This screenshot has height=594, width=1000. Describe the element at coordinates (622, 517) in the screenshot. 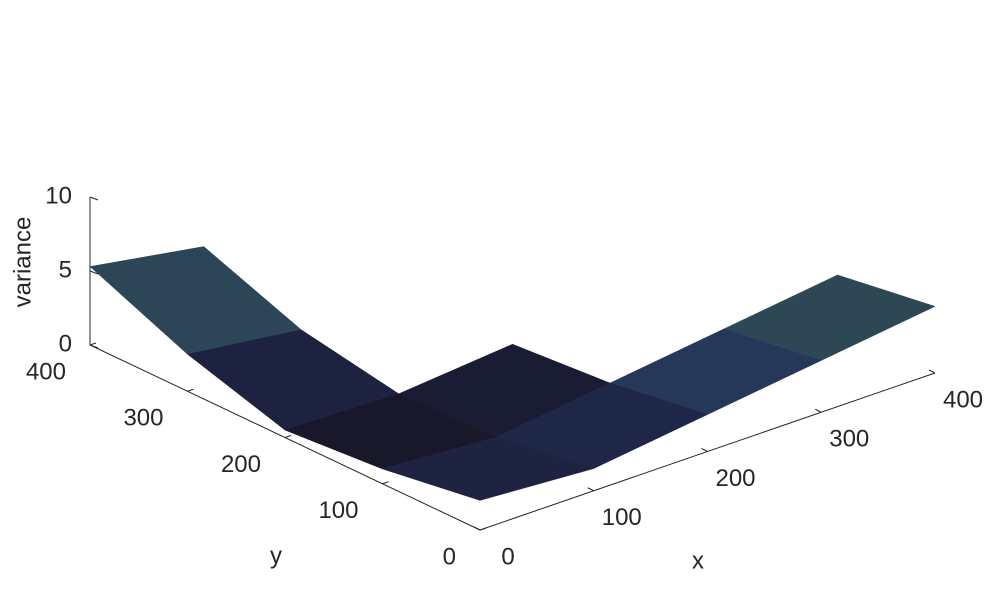

I see `x-tick-label: 100` at that location.